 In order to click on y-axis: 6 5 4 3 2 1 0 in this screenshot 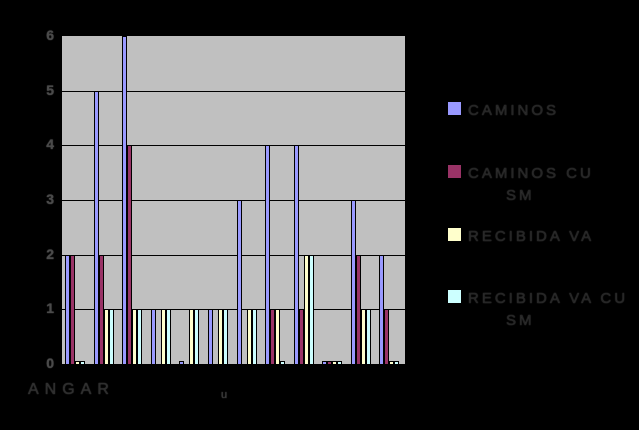, I will do `click(36, 215)`.